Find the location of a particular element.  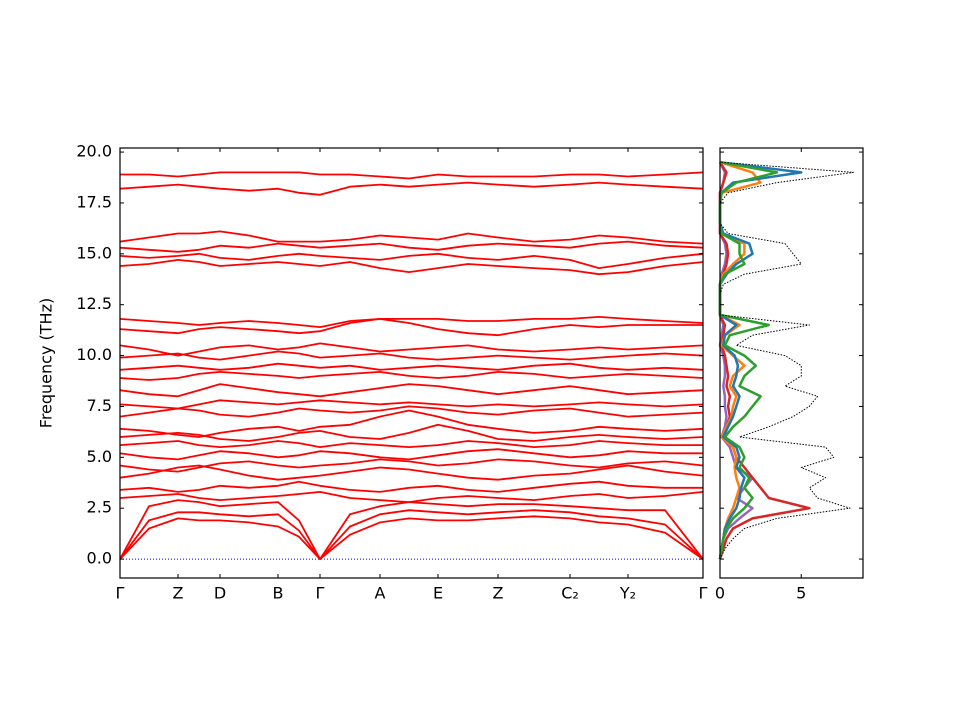

y-tick-label: 10.0 is located at coordinates (94, 354).